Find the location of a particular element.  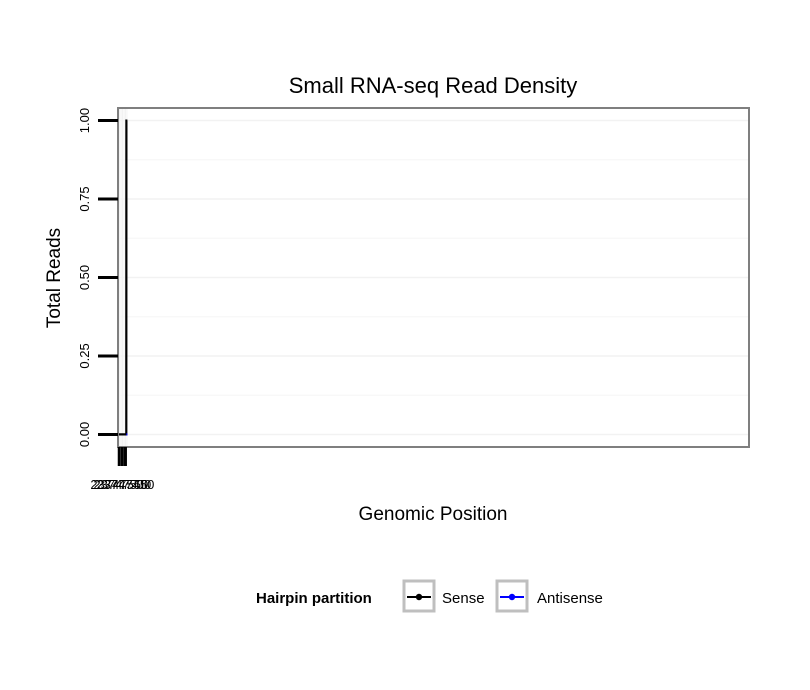

legend-label-antisense: Antisense is located at coordinates (570, 598).